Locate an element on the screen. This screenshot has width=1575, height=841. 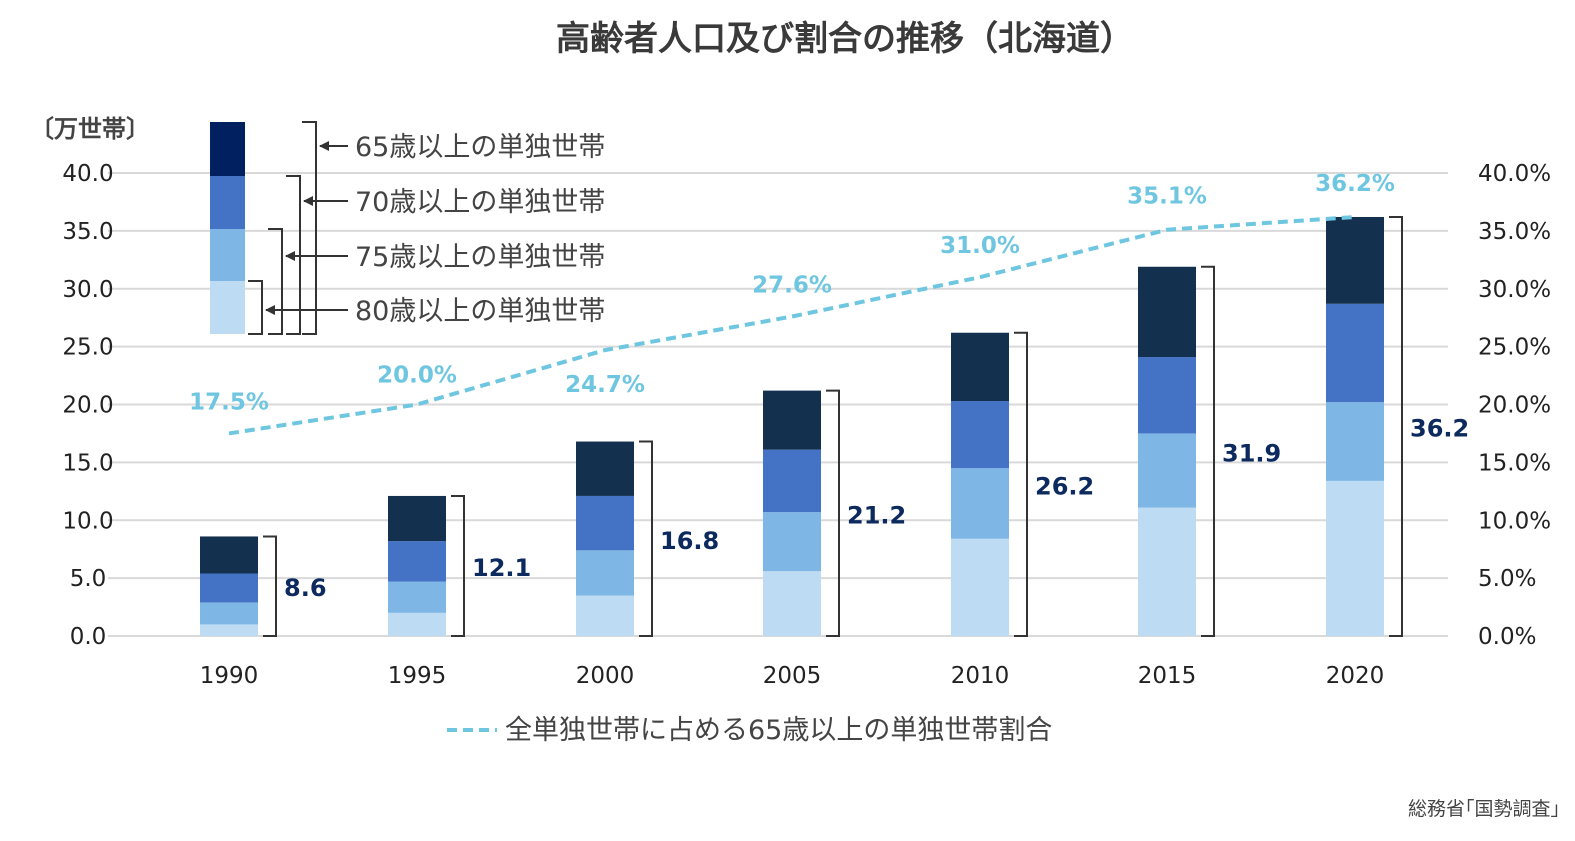
legend: 全単独世帯に占める65歳以上の単独世帯割合 is located at coordinates (749, 730).